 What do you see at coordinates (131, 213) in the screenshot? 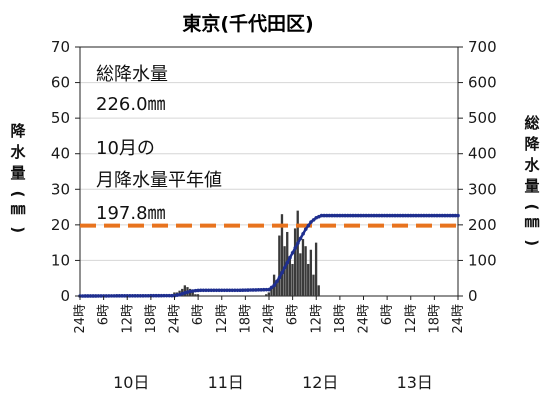
I see `annotation-normal-value: 197.8㎜` at bounding box center [131, 213].